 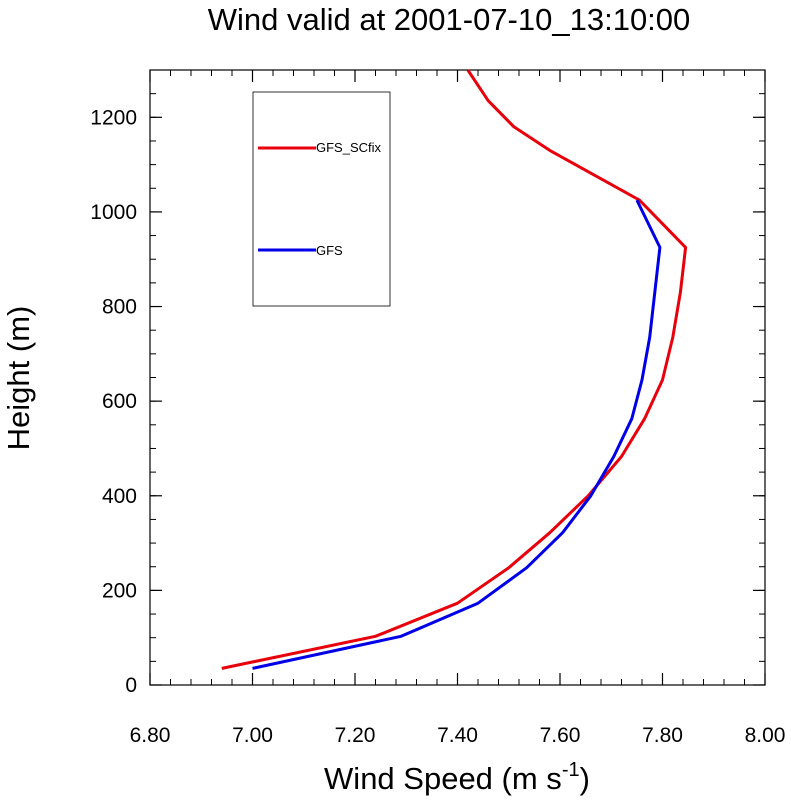 What do you see at coordinates (150, 735) in the screenshot?
I see `x-tick-label: 6.80` at bounding box center [150, 735].